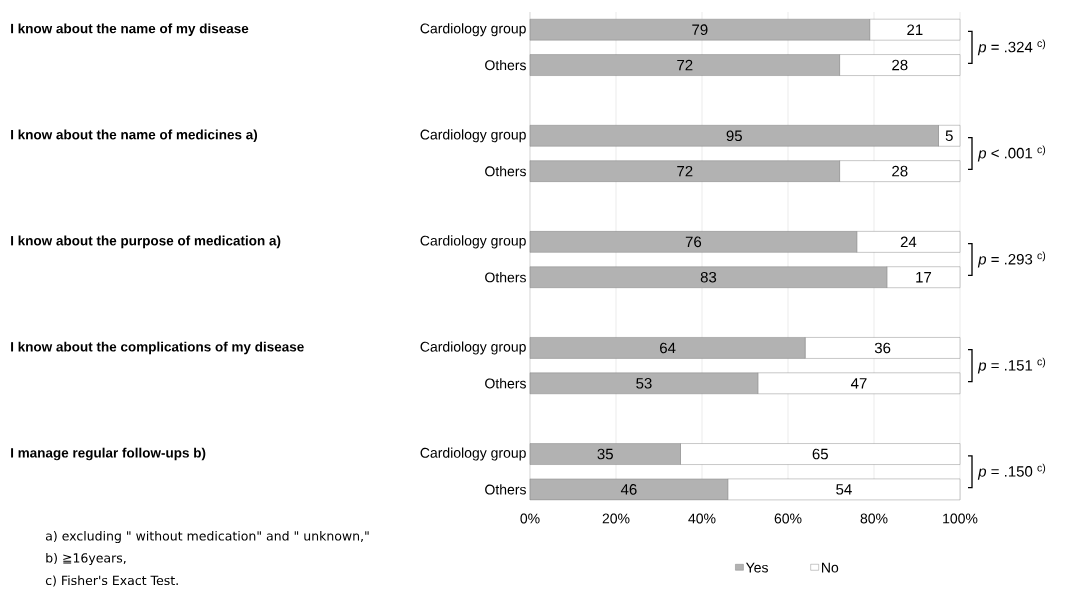 The height and width of the screenshot is (592, 1076). Describe the element at coordinates (628, 489) in the screenshot. I see `data-label: 46` at that location.